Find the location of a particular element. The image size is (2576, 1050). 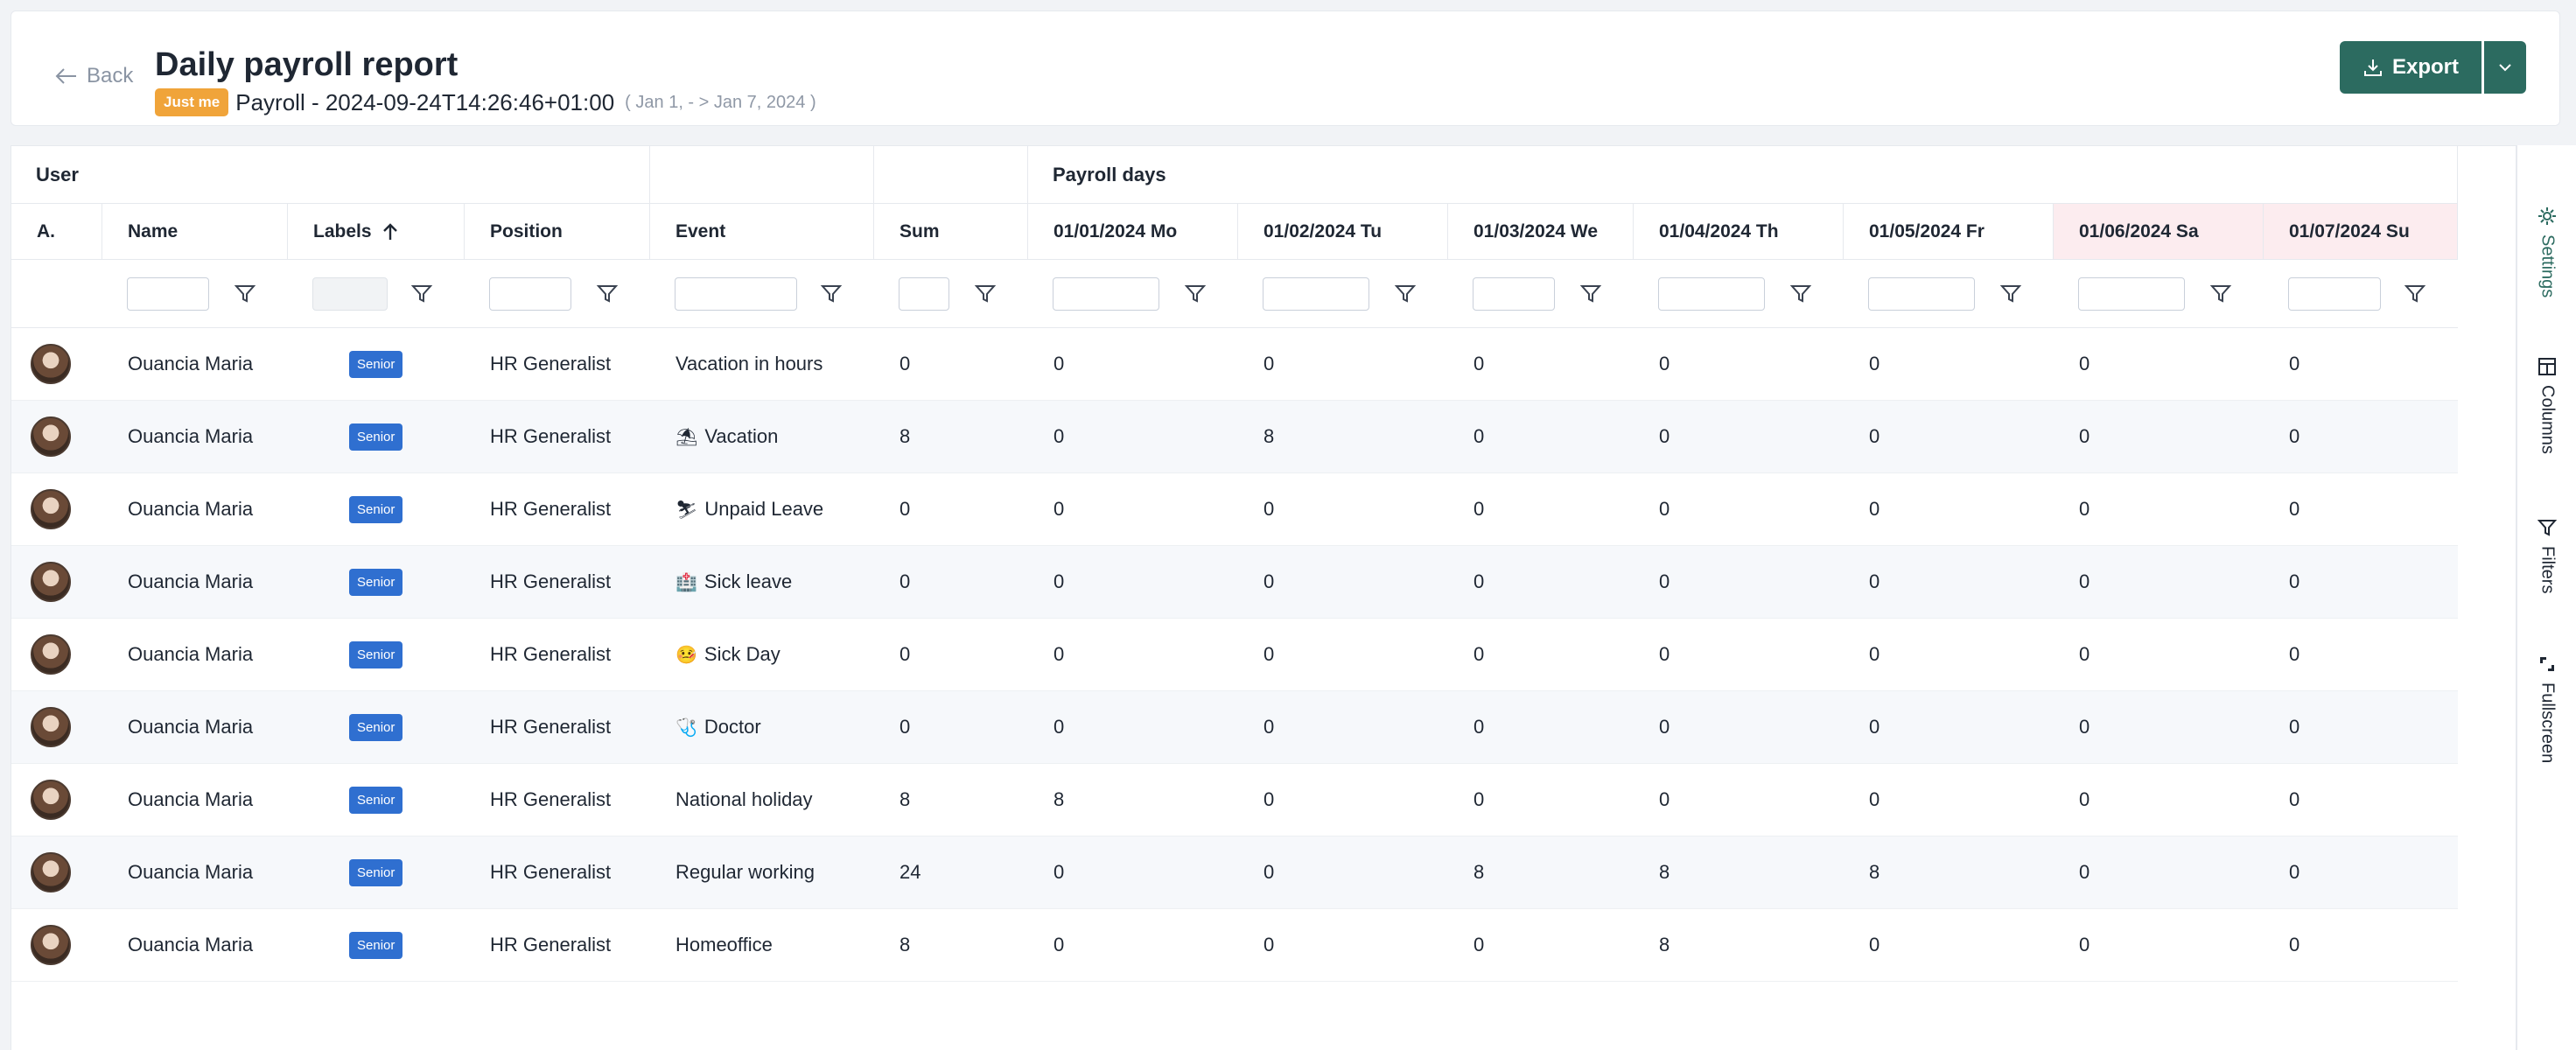

sort-ascending-icon is located at coordinates (390, 232).